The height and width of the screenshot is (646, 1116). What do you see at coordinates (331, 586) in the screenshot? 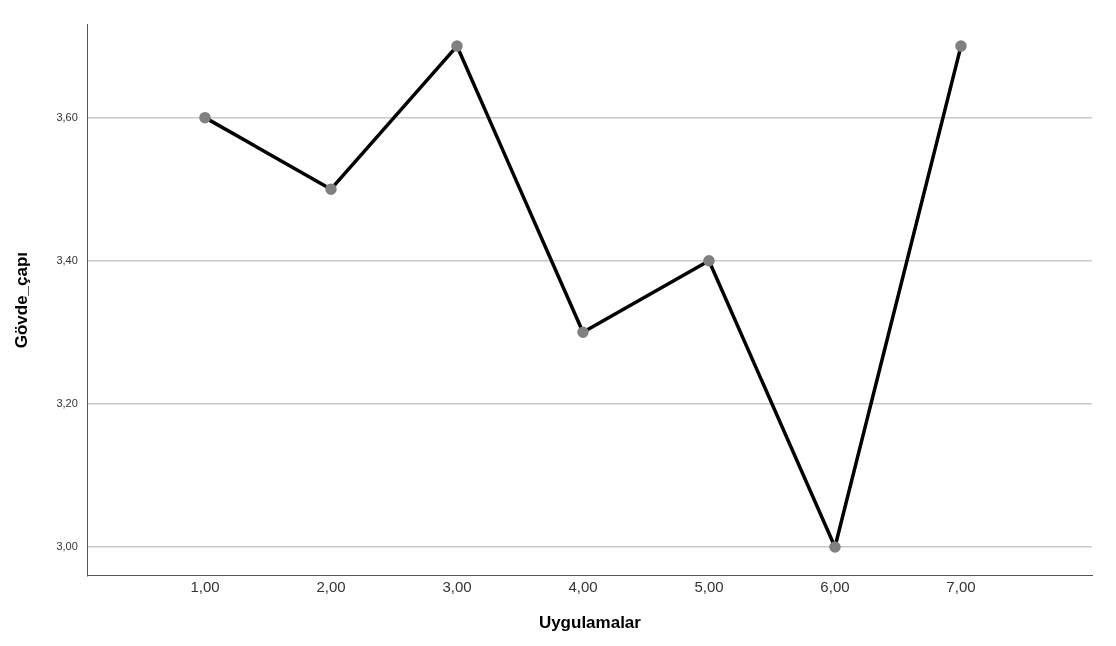
I see `x-tick-label: 2,00` at bounding box center [331, 586].